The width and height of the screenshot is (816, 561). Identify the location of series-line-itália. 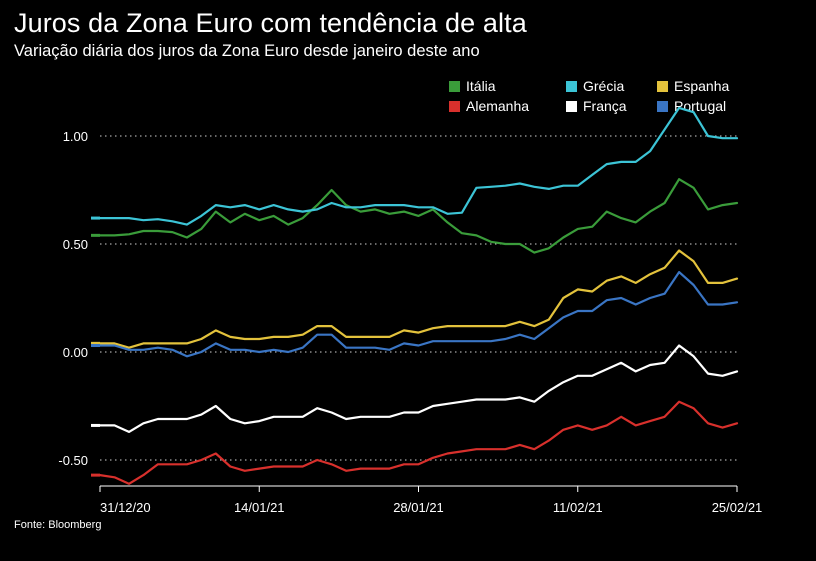
(418, 216).